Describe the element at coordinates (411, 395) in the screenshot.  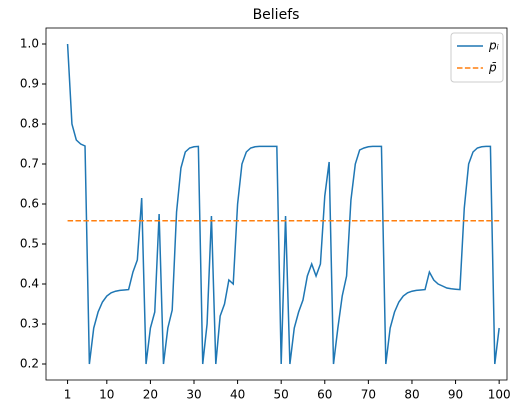
I see `x-tick-label: 80` at that location.